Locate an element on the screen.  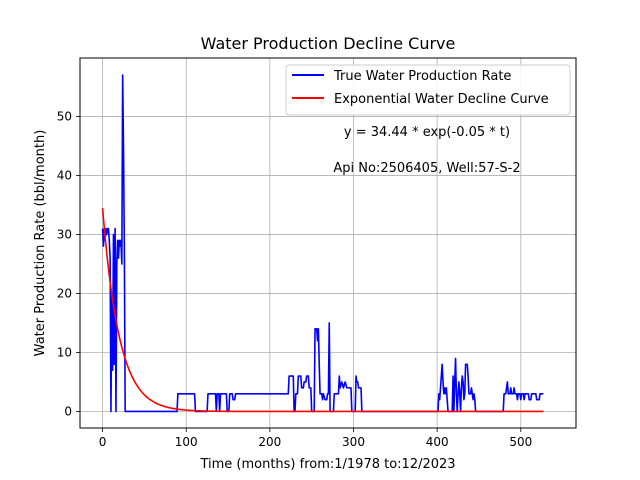
x-axis-label: Time (months) from:1/1978 to:12/2023 is located at coordinates (327, 464).